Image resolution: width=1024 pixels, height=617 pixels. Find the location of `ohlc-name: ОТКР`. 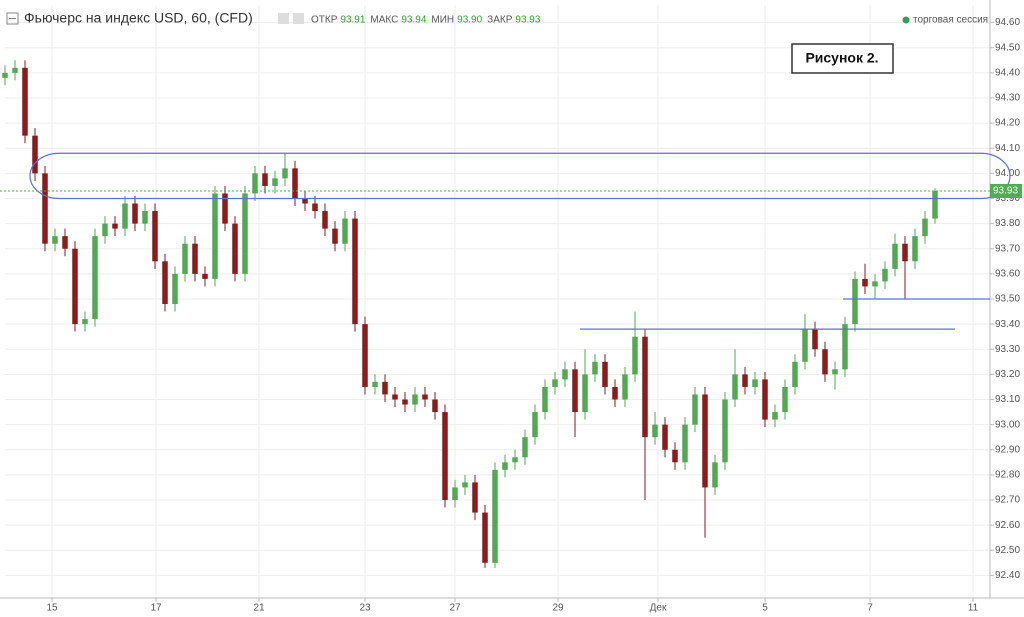

ohlc-name: ОТКР is located at coordinates (324, 20).